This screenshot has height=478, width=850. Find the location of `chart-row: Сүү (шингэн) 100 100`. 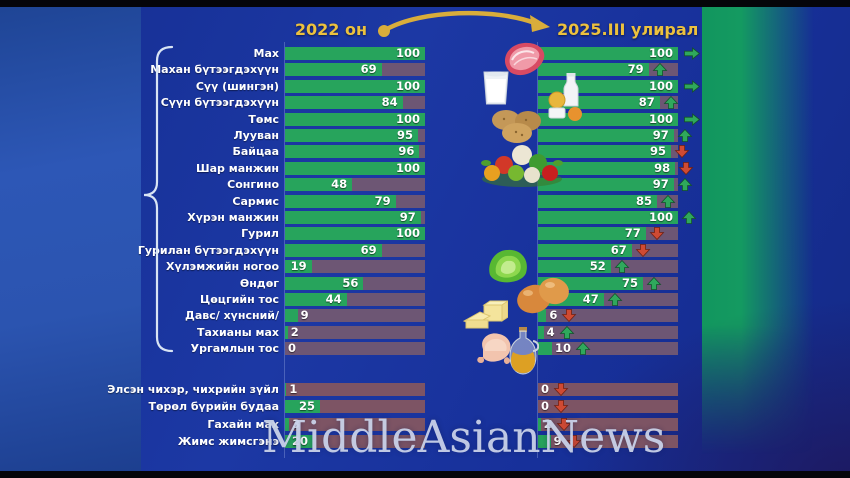

chart-row: Сүү (шингэн) 100 100 is located at coordinates (425, 85).